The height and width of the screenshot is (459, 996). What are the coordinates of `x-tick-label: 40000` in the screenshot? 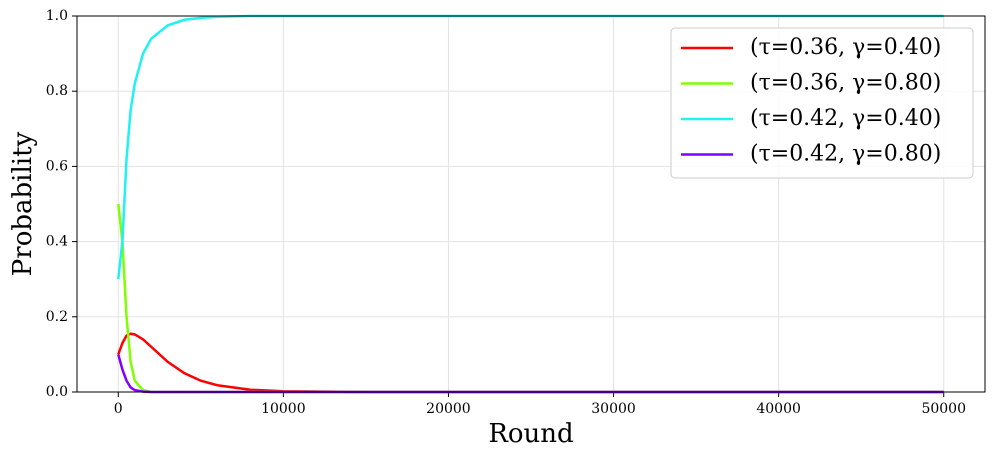 It's located at (778, 409).